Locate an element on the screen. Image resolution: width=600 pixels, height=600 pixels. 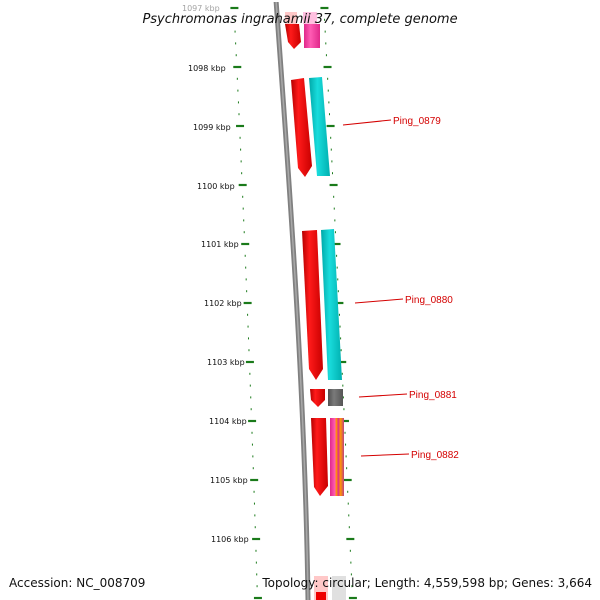
bottom-features is located at coordinates (330, 588).